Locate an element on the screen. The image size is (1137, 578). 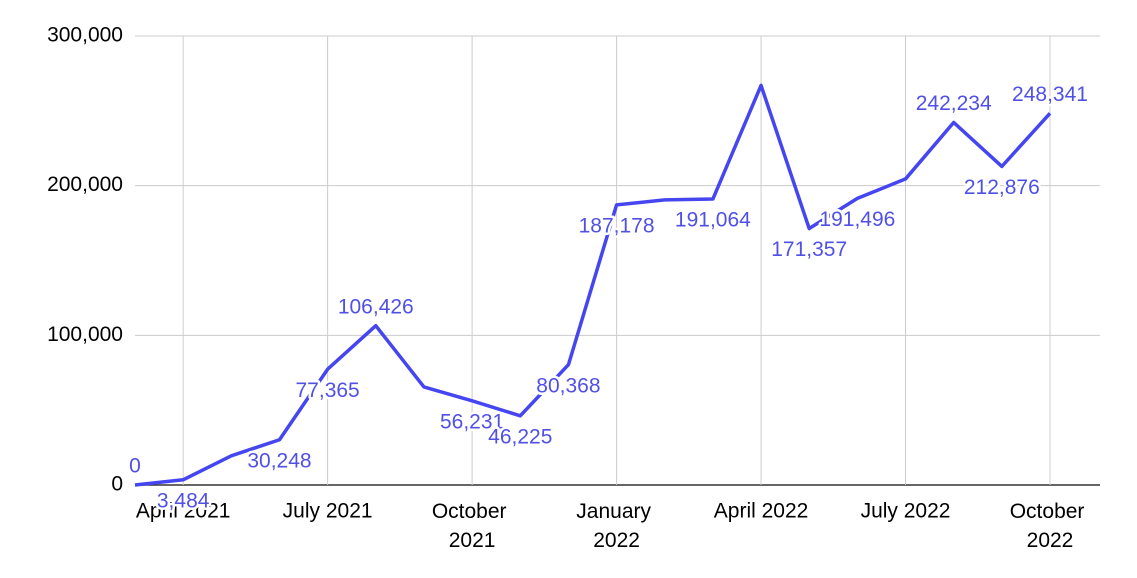
x-tick-label: October 2022 is located at coordinates (1050, 526).